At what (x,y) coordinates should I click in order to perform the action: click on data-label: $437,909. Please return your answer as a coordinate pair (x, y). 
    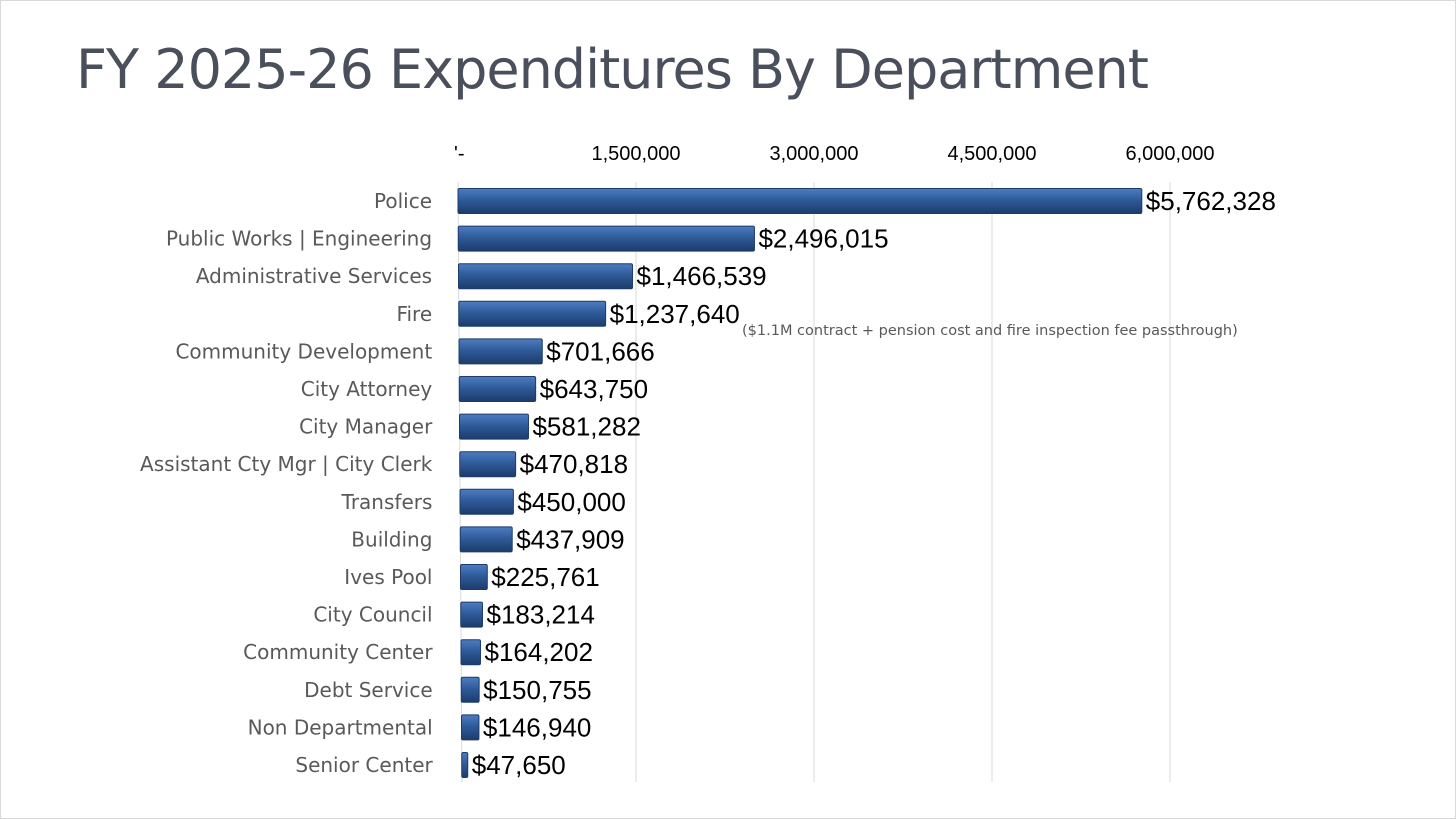
    Looking at the image, I should click on (570, 539).